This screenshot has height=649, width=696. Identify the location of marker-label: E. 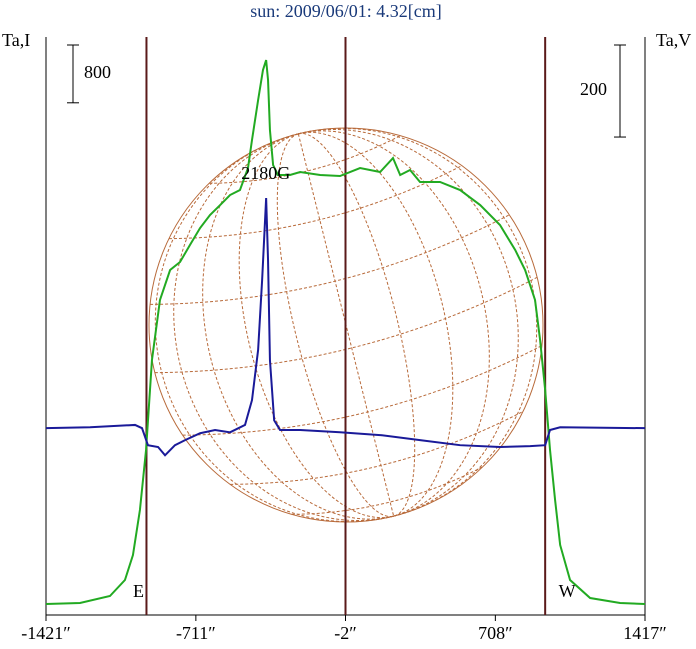
(138, 591).